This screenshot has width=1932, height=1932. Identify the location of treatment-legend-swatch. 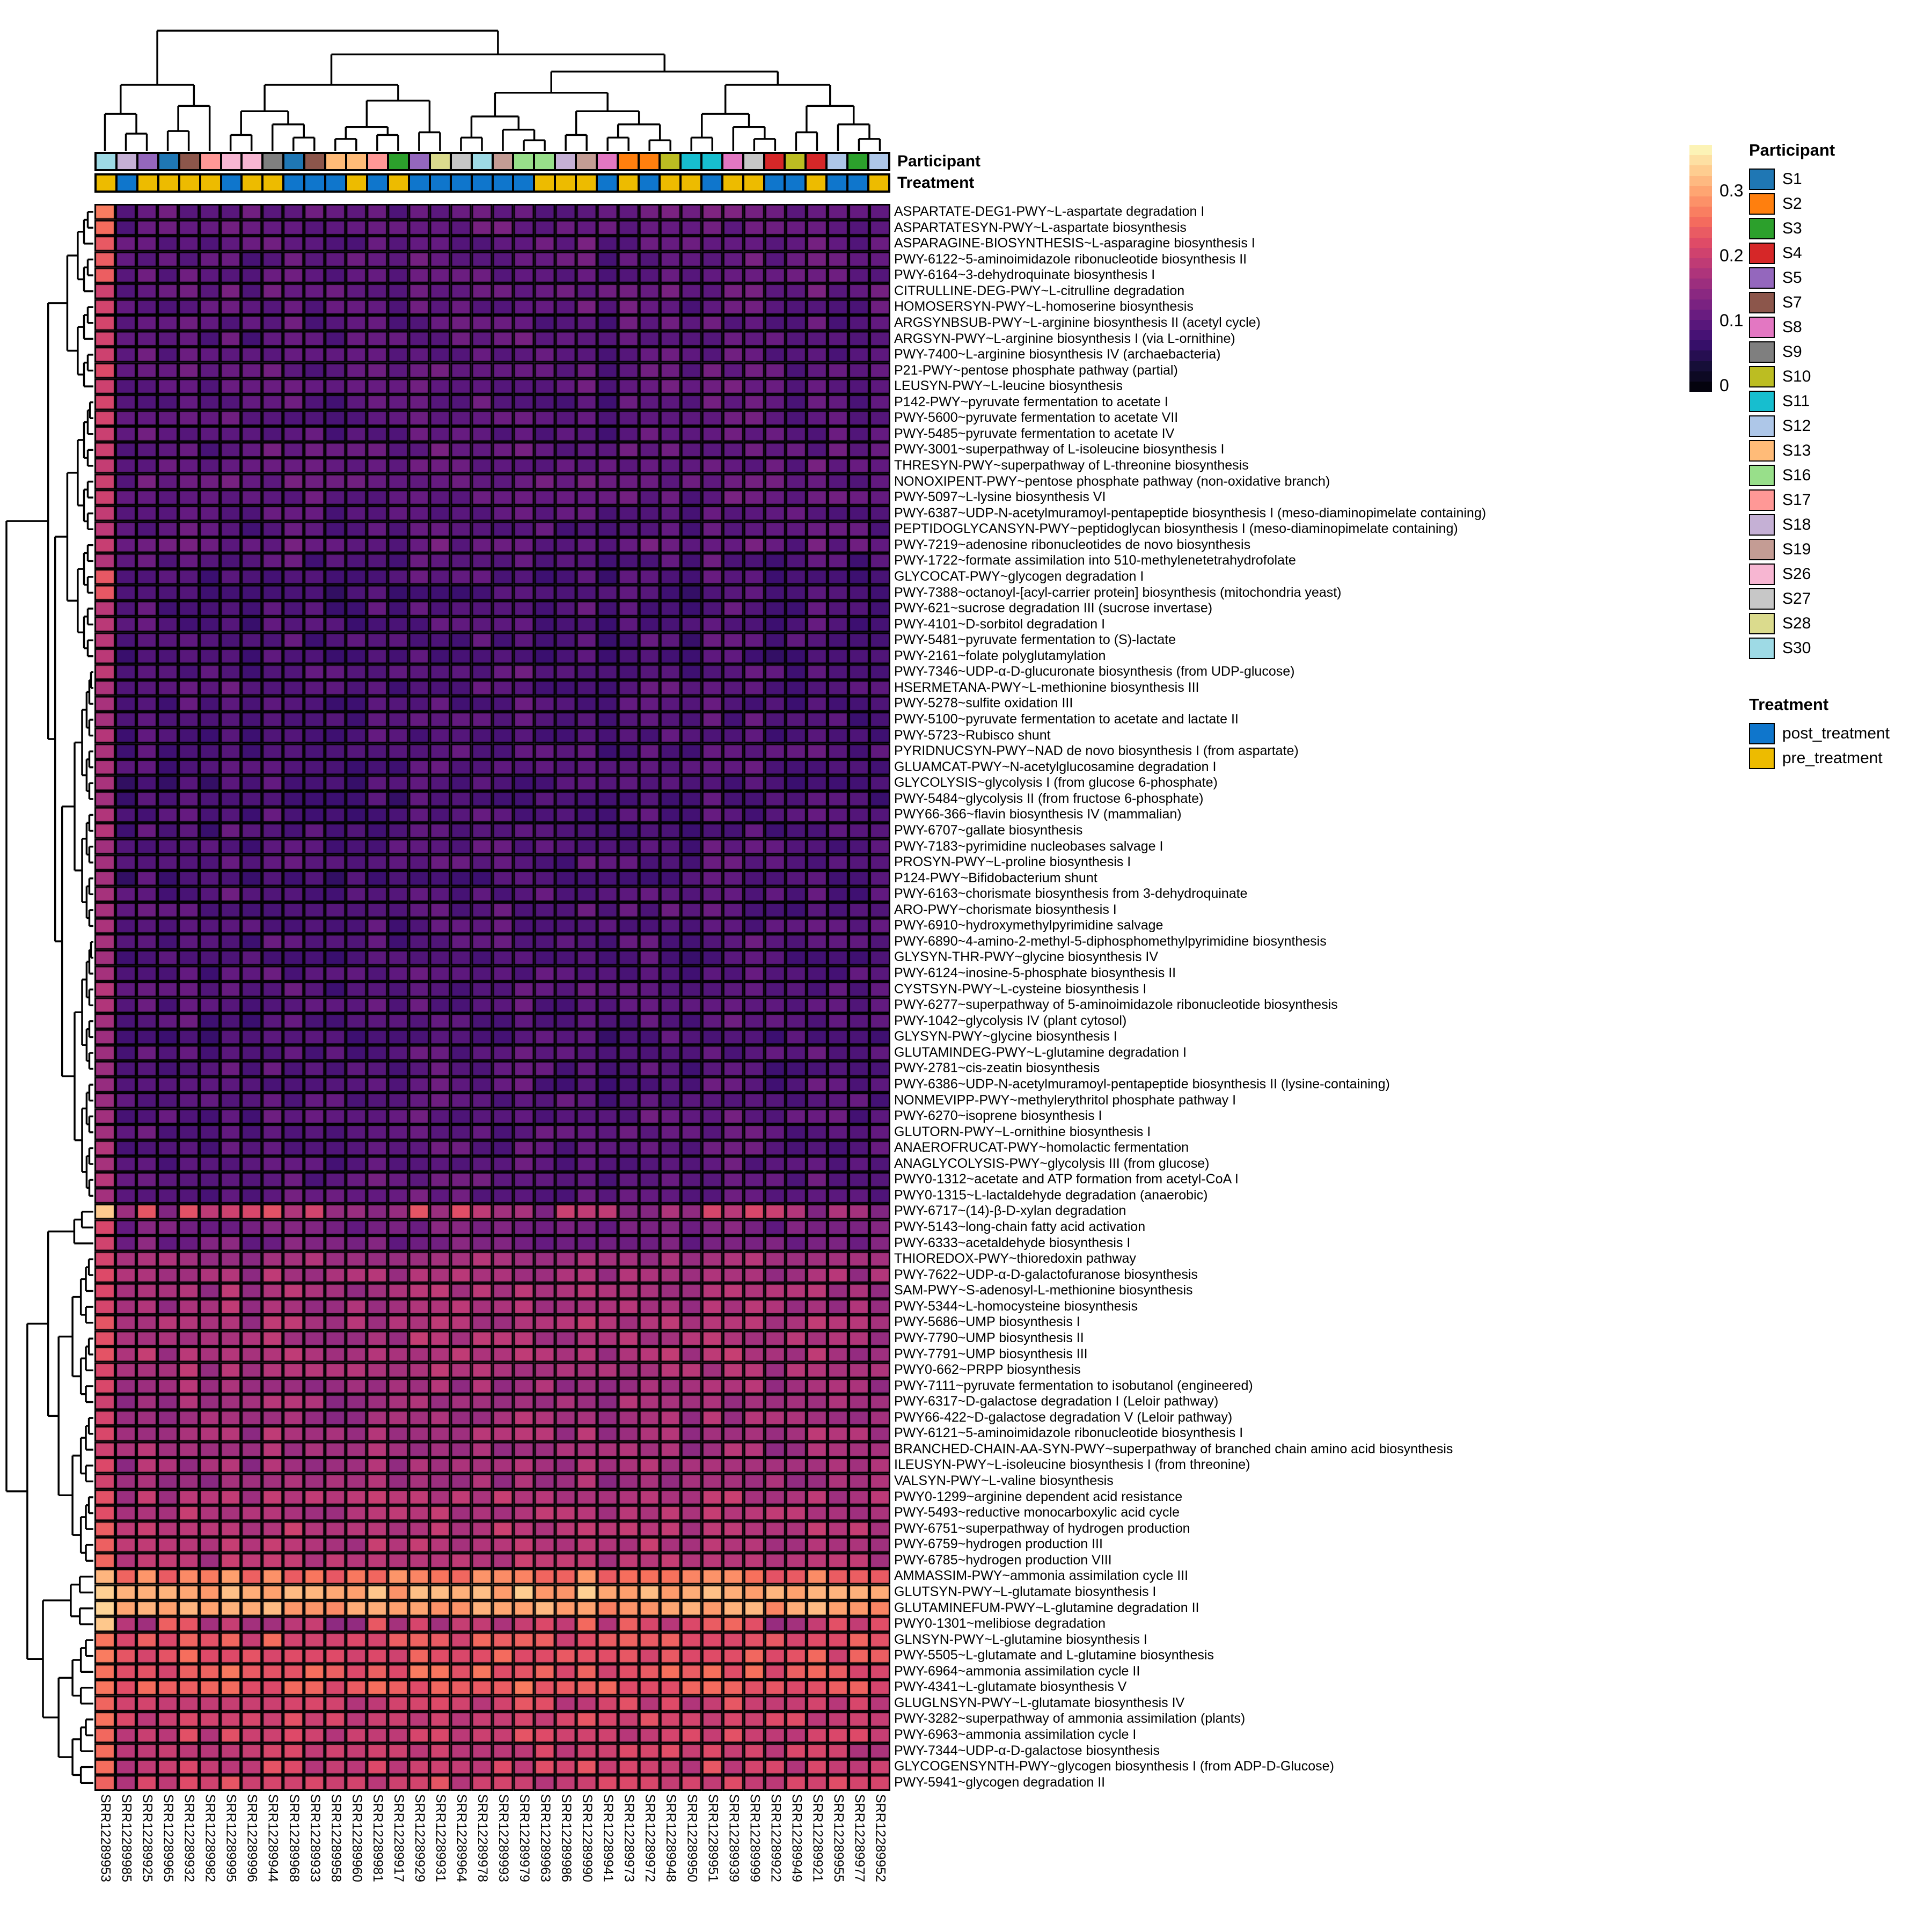
(1762, 758).